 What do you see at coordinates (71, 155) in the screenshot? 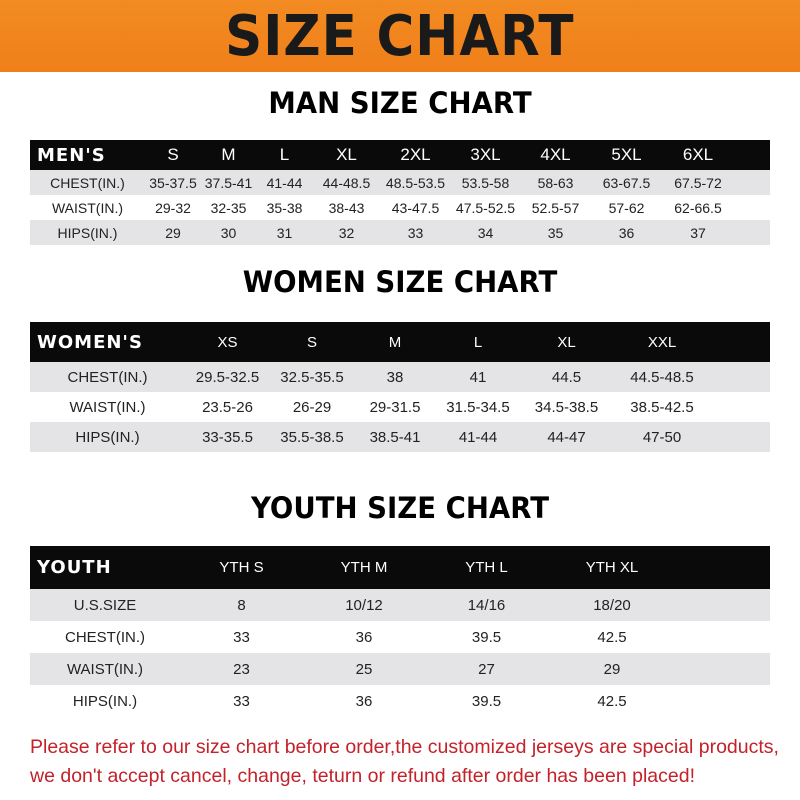
I see `table-heading: MEN'S` at bounding box center [71, 155].